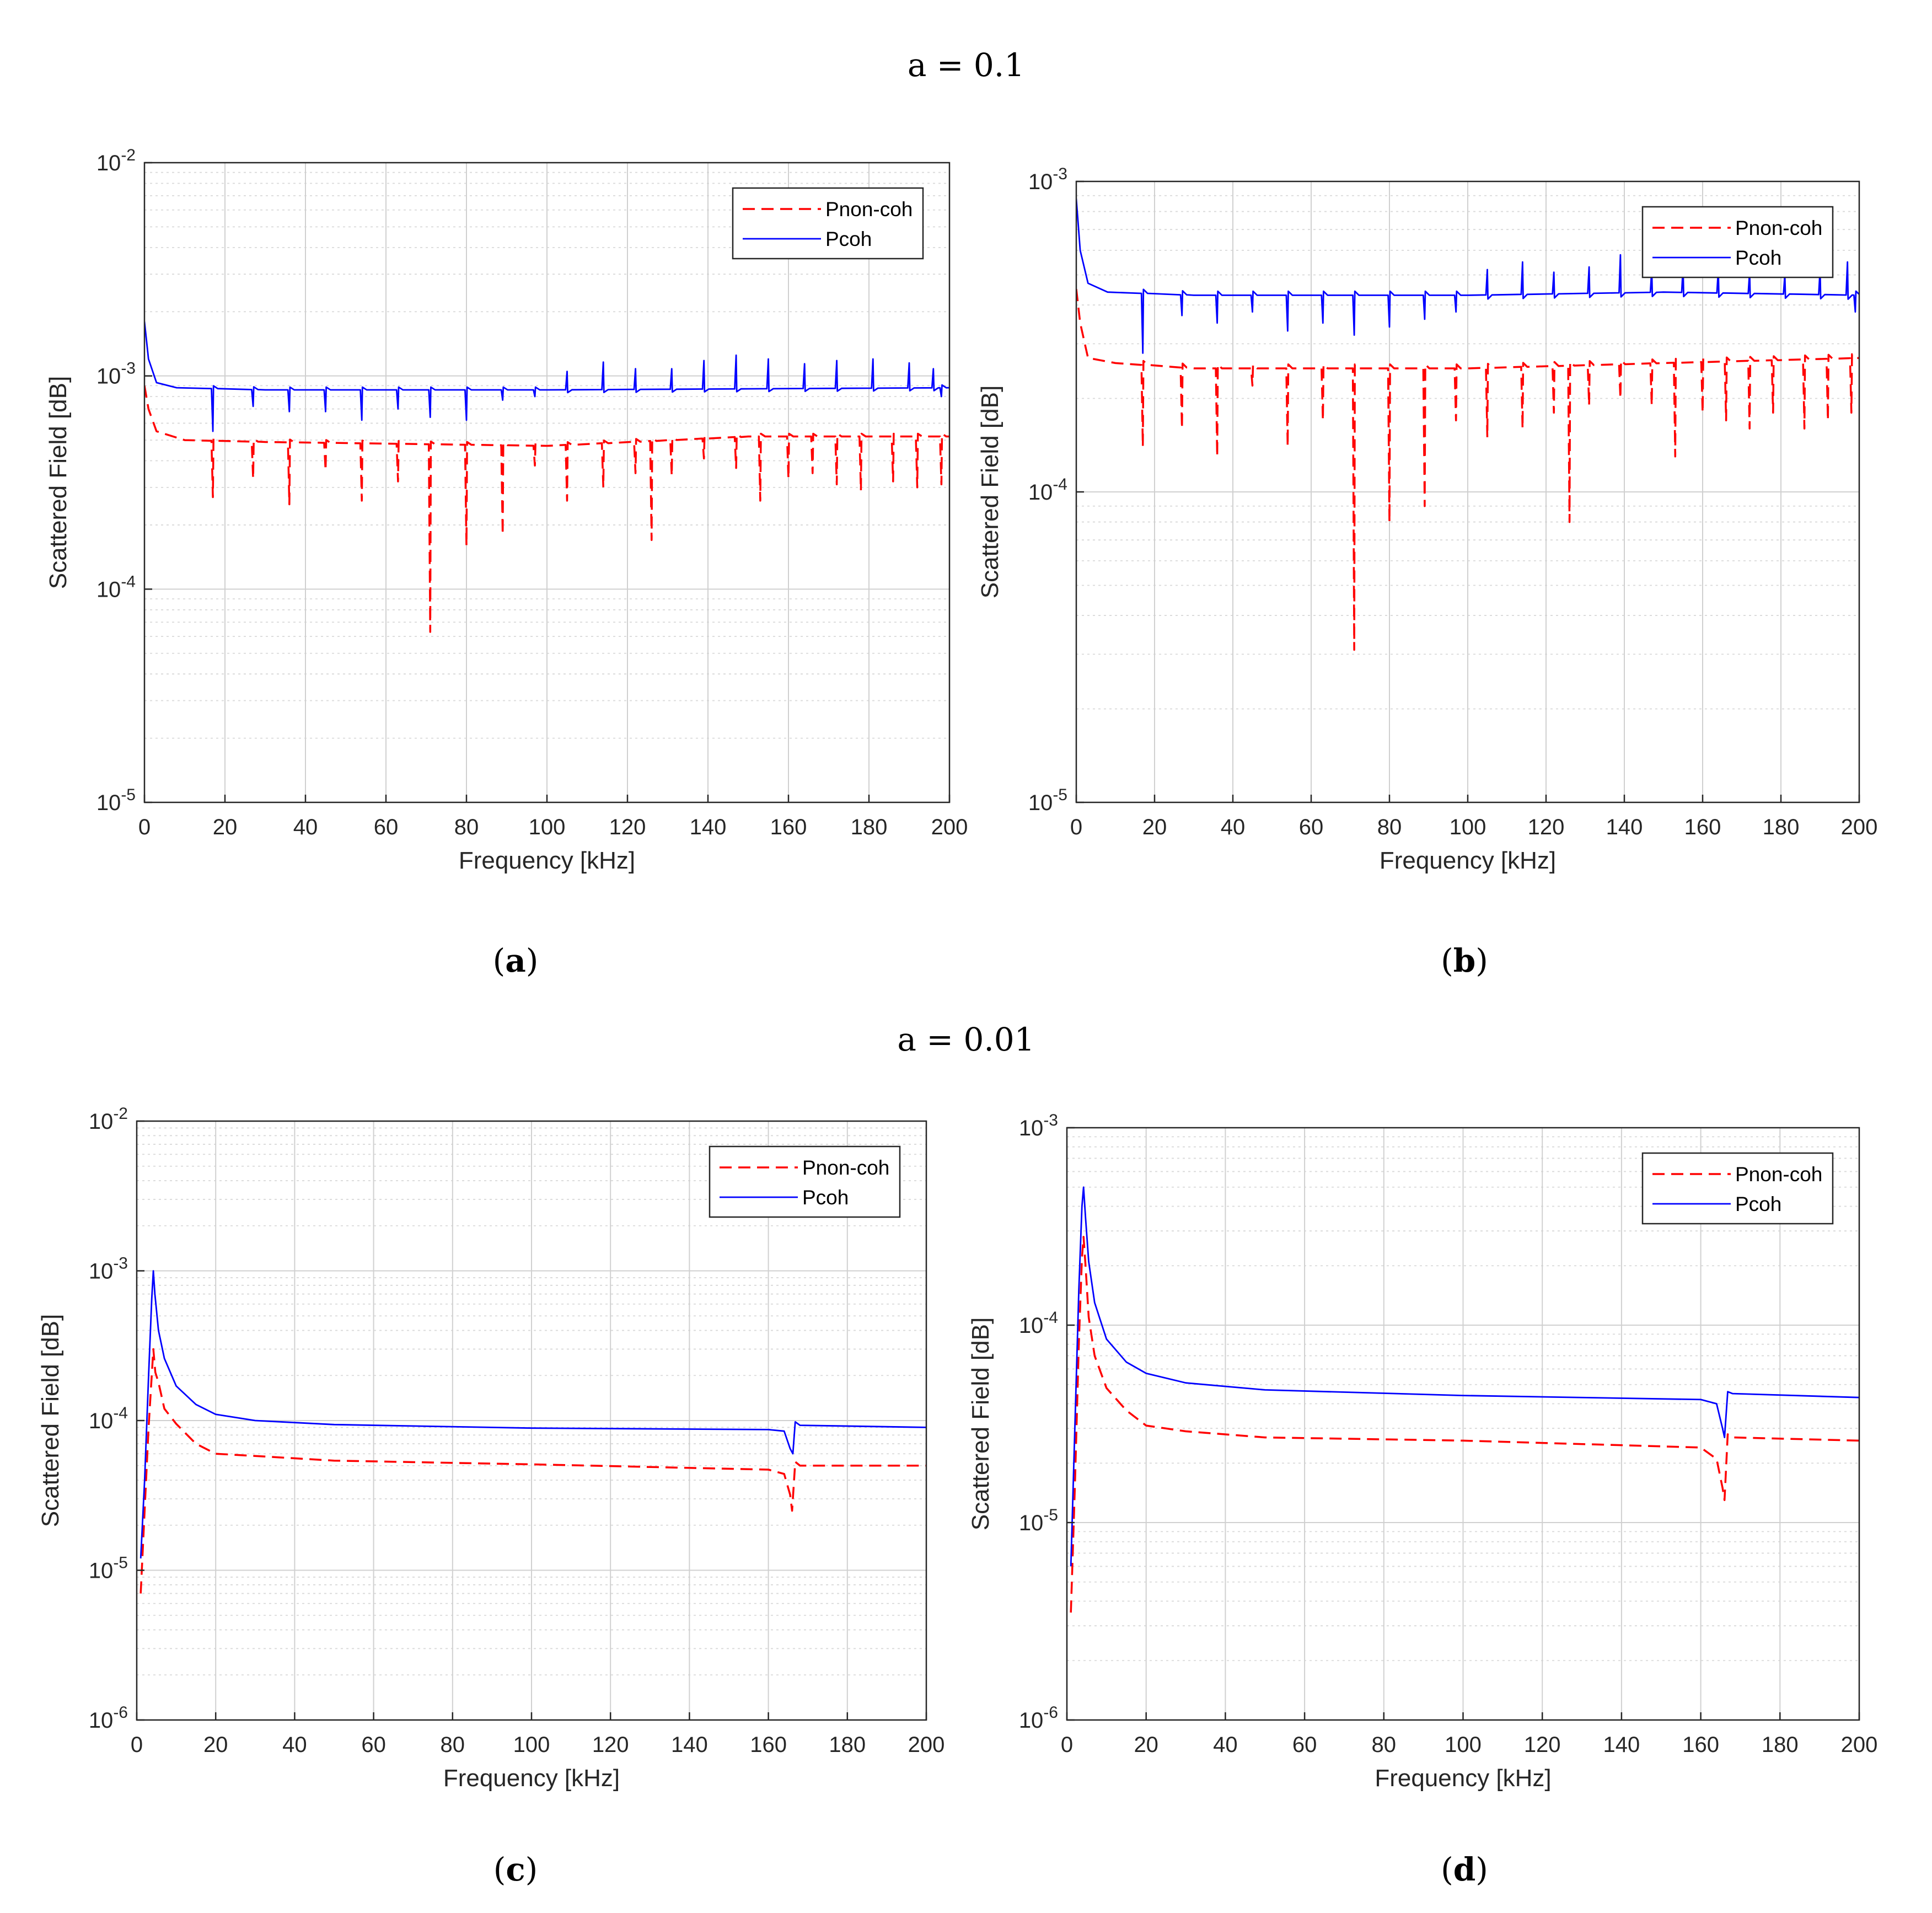  I want to click on panel-caption: (b), so click(1464, 960).